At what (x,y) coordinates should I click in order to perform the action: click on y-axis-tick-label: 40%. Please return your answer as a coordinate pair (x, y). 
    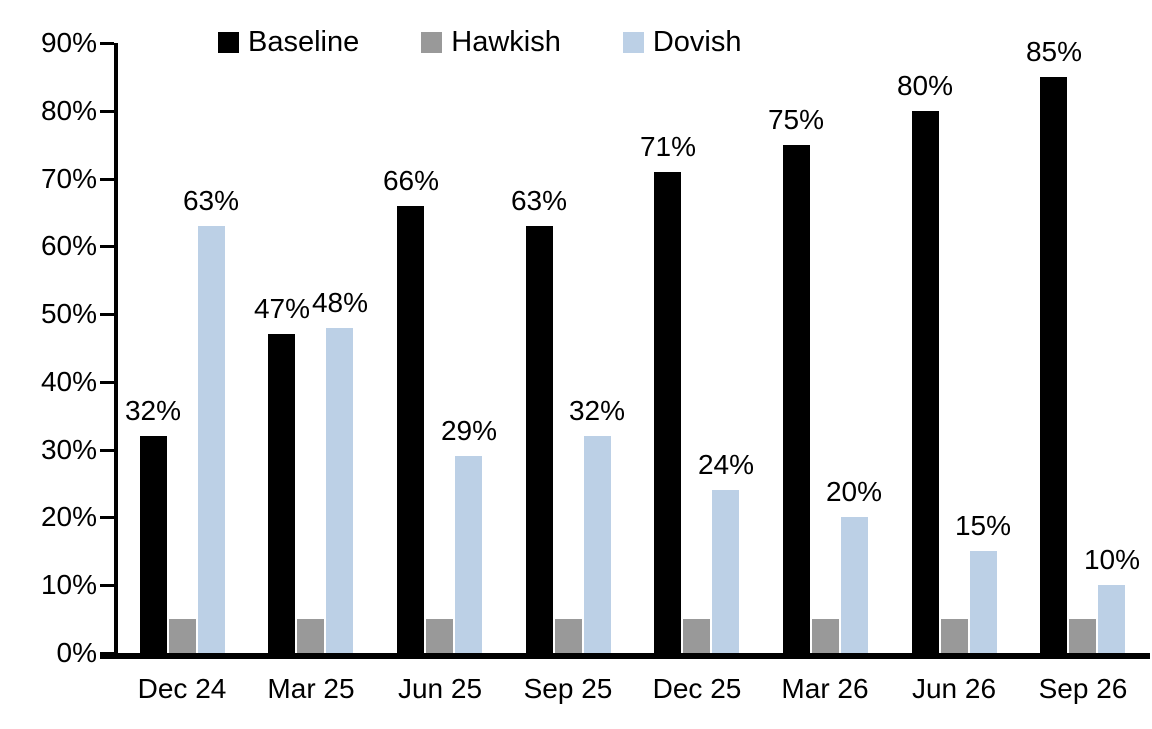
    Looking at the image, I should click on (68, 381).